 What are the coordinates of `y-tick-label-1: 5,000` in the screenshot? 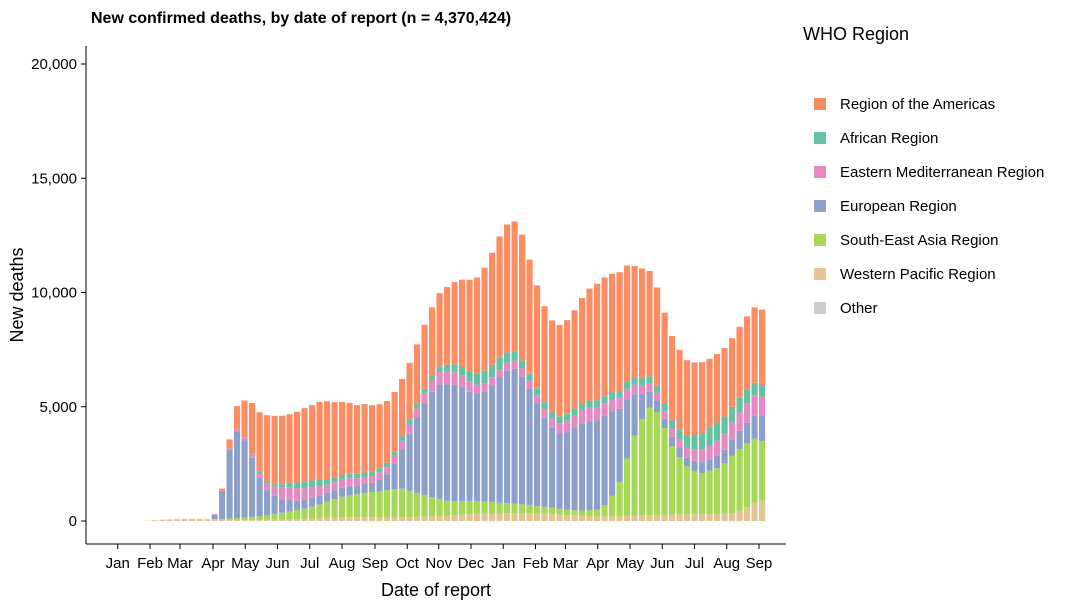 It's located at (58, 407).